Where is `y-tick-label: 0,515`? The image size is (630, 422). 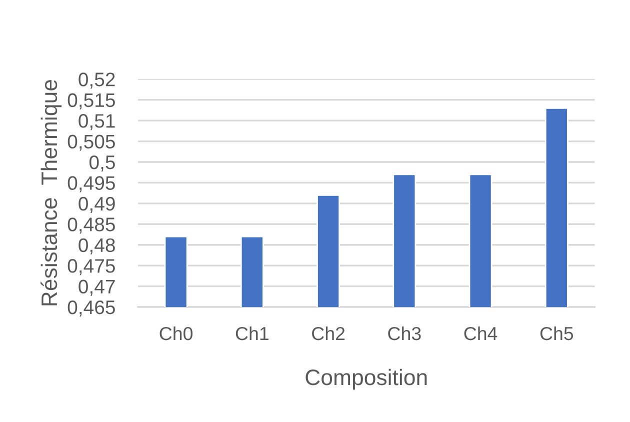 y-tick-label: 0,515 is located at coordinates (91, 101).